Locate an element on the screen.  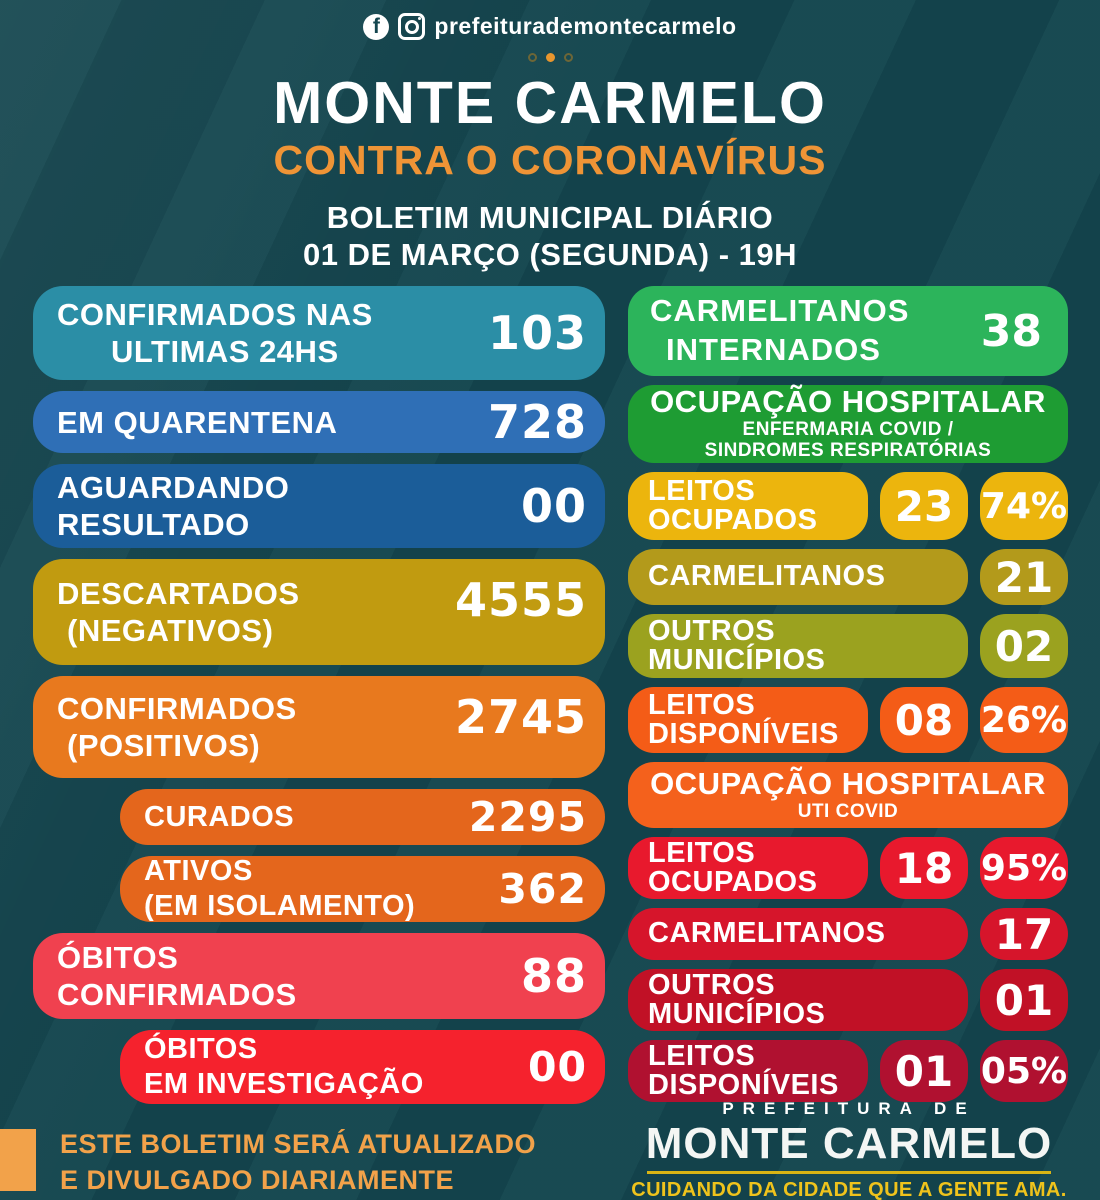
row-enf-carmelitanos: CARMELITANOS 21 is located at coordinates (848, 577).